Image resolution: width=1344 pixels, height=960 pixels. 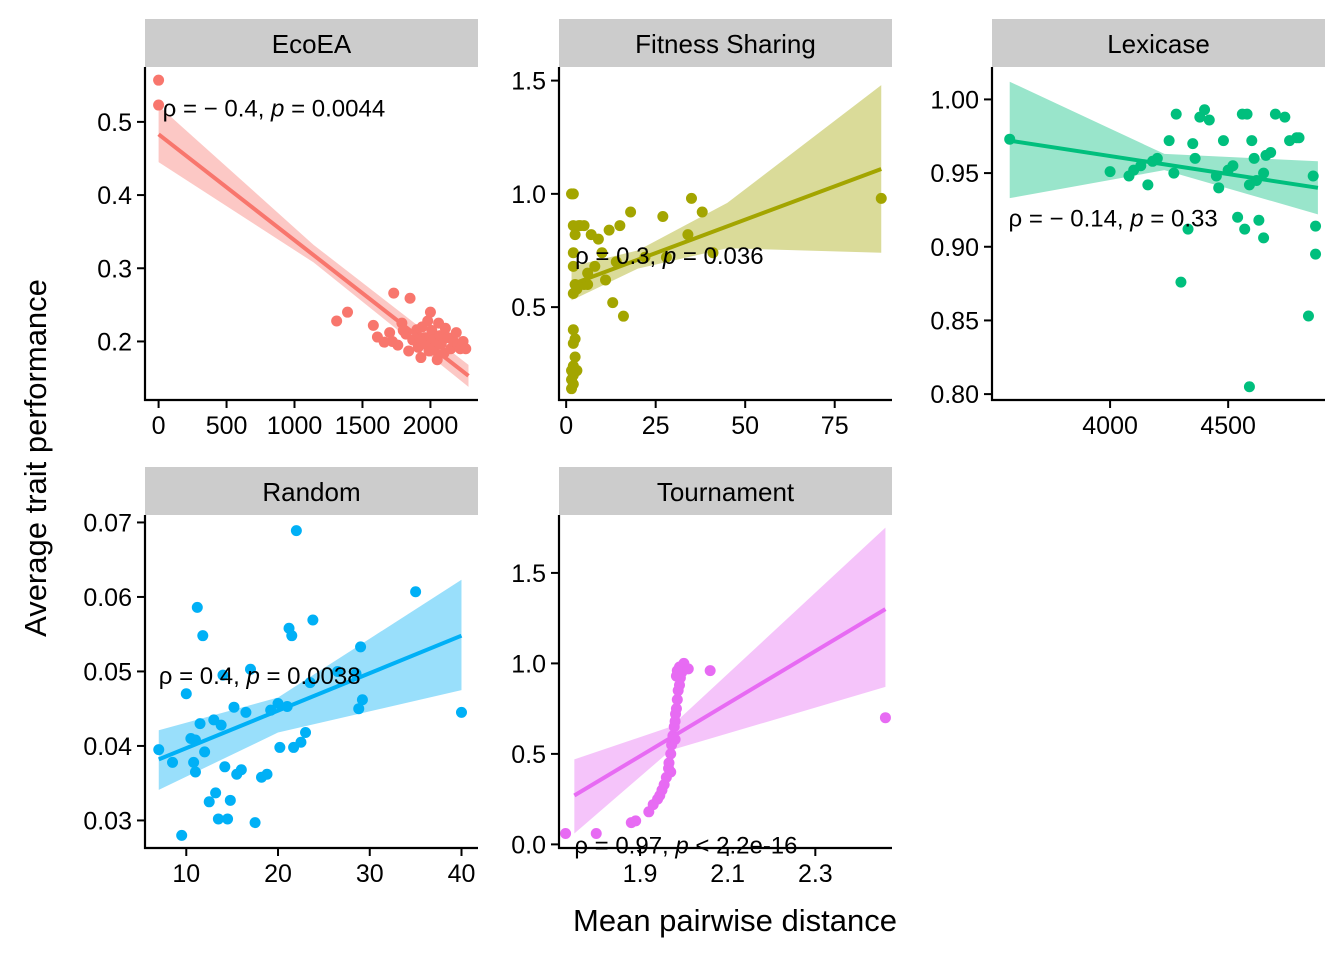 I want to click on x-tick-label: 30, so click(x=370, y=874).